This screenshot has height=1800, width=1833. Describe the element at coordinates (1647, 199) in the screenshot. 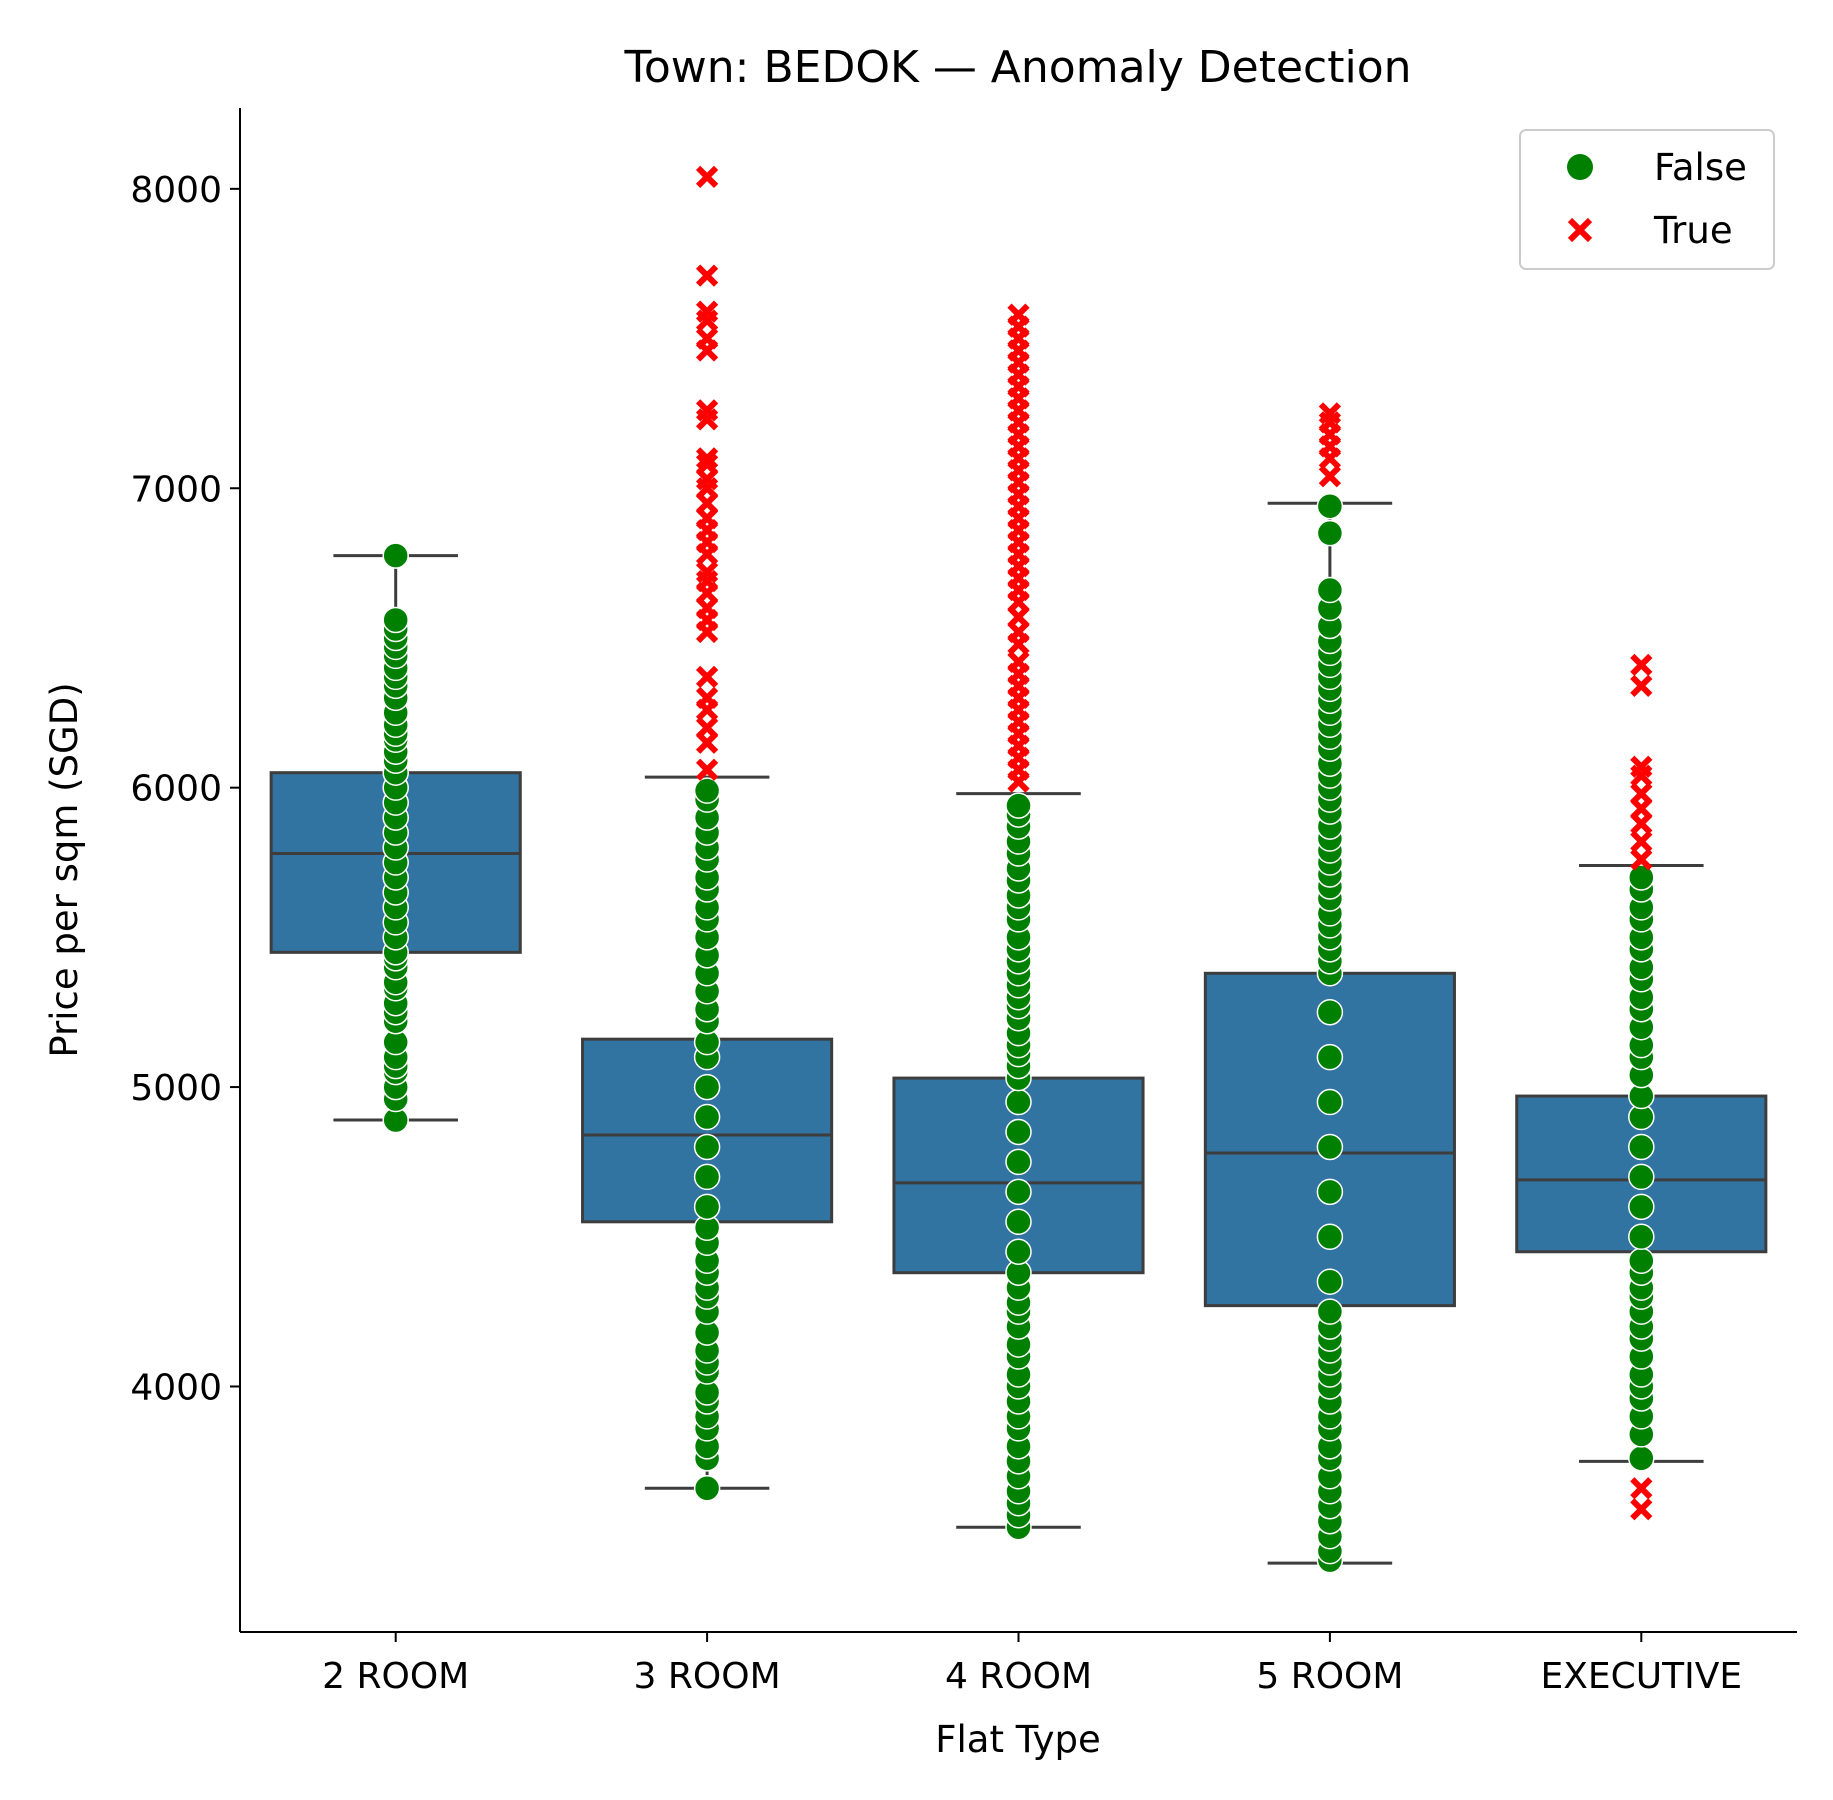

I see `legend: False True` at that location.